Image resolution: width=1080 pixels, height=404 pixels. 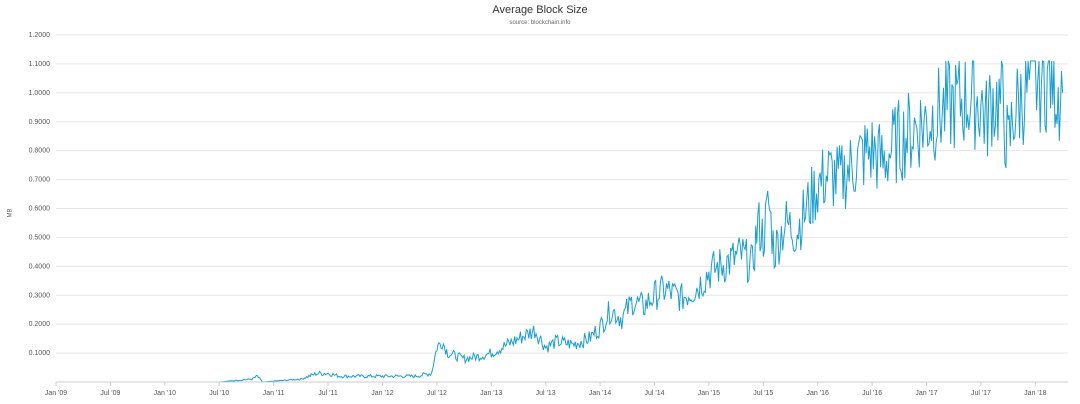 What do you see at coordinates (40, 324) in the screenshot?
I see `y-tick-label: 0.2000` at bounding box center [40, 324].